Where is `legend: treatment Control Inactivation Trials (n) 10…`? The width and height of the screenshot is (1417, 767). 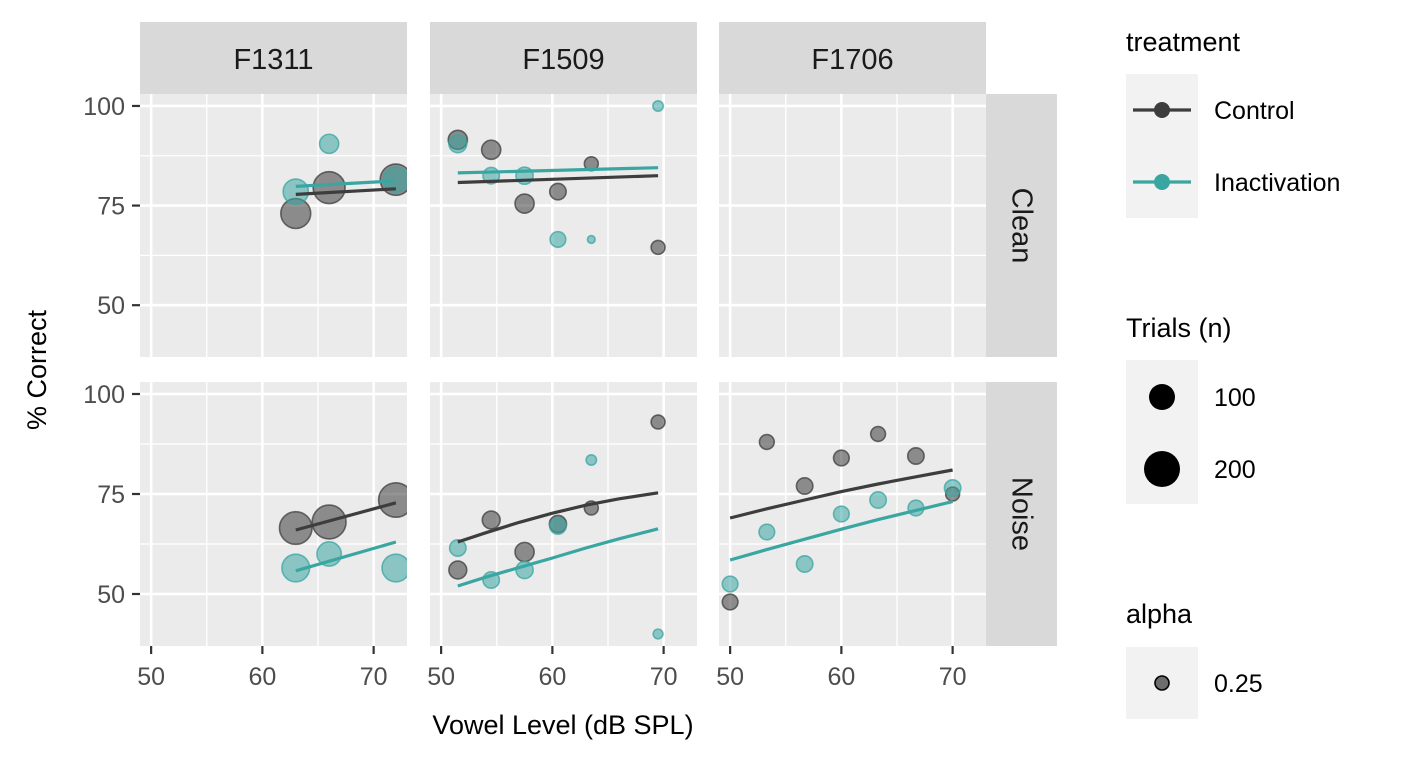 legend: treatment Control Inactivation Trials (n) 10… is located at coordinates (1233, 373).